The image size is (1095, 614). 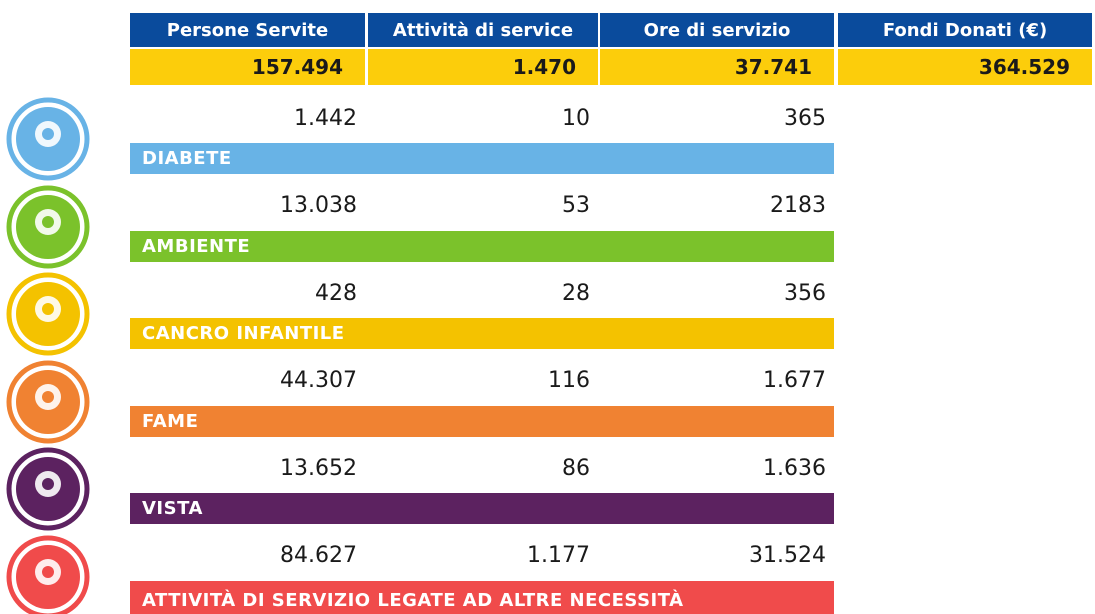 What do you see at coordinates (336, 293) in the screenshot?
I see `row-value: 428` at bounding box center [336, 293].